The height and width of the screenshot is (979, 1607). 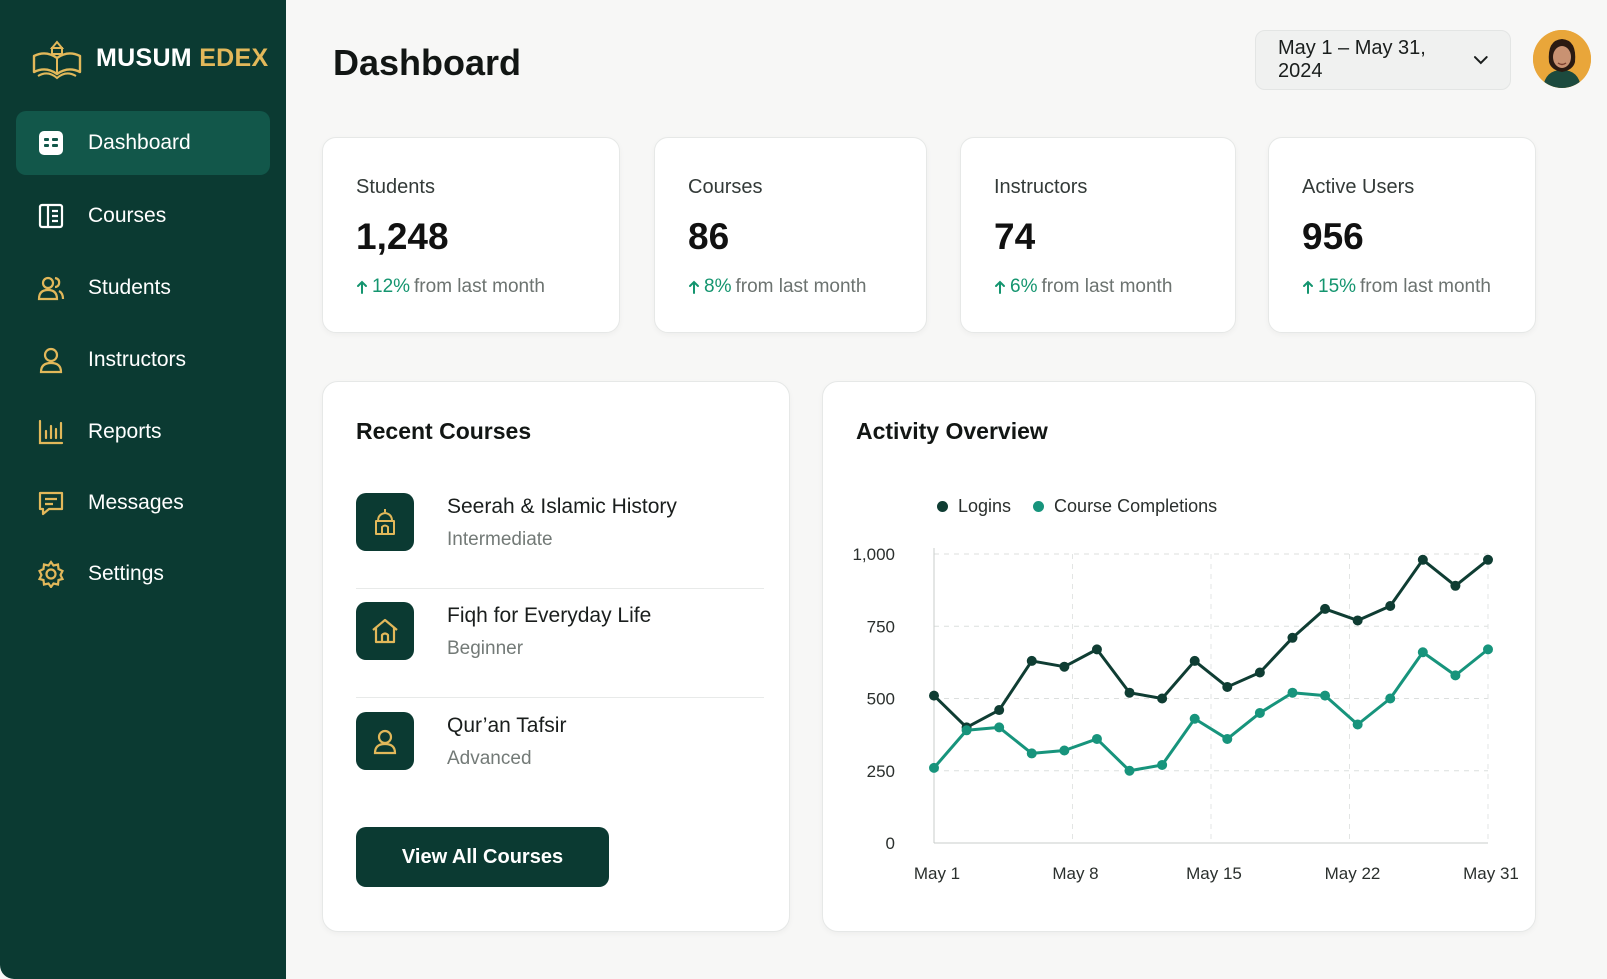 I want to click on gear-icon, so click(x=51, y=574).